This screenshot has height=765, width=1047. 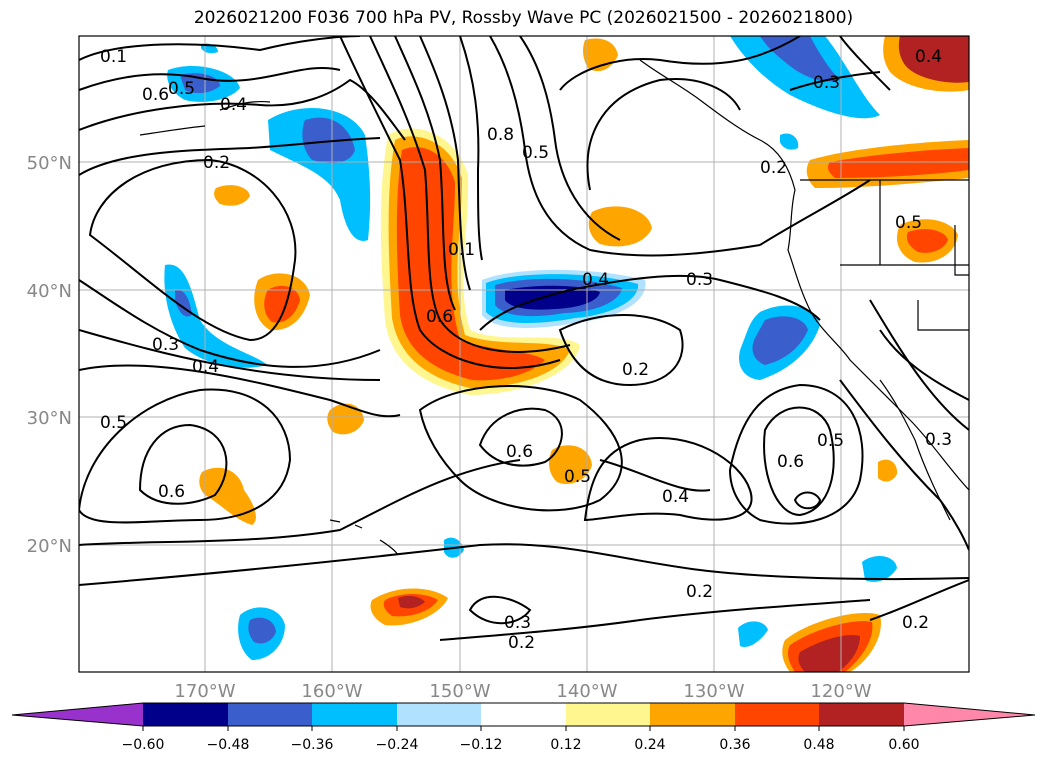 I want to click on colorbar-tick: 0.12, so click(x=565, y=745).